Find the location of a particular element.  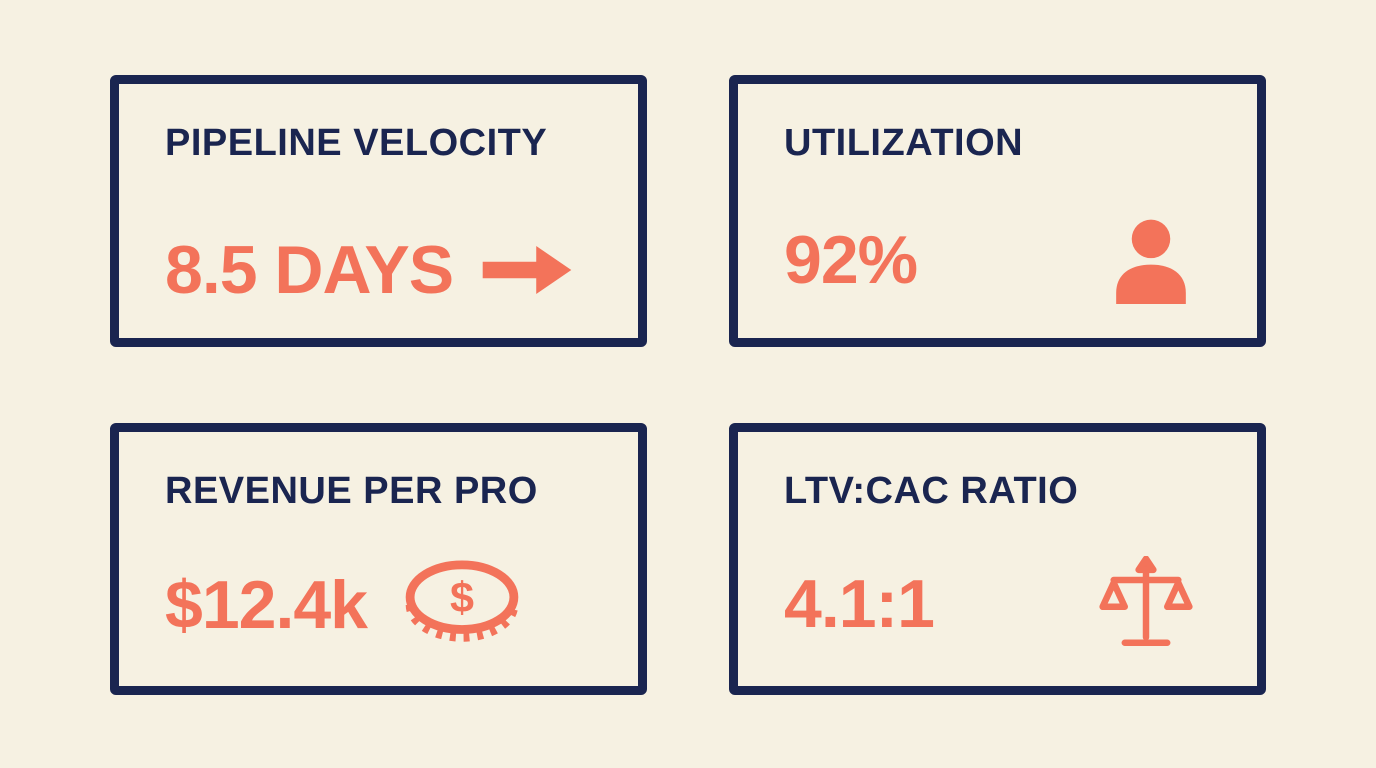

metric-value: 4.1:1 is located at coordinates (859, 604).